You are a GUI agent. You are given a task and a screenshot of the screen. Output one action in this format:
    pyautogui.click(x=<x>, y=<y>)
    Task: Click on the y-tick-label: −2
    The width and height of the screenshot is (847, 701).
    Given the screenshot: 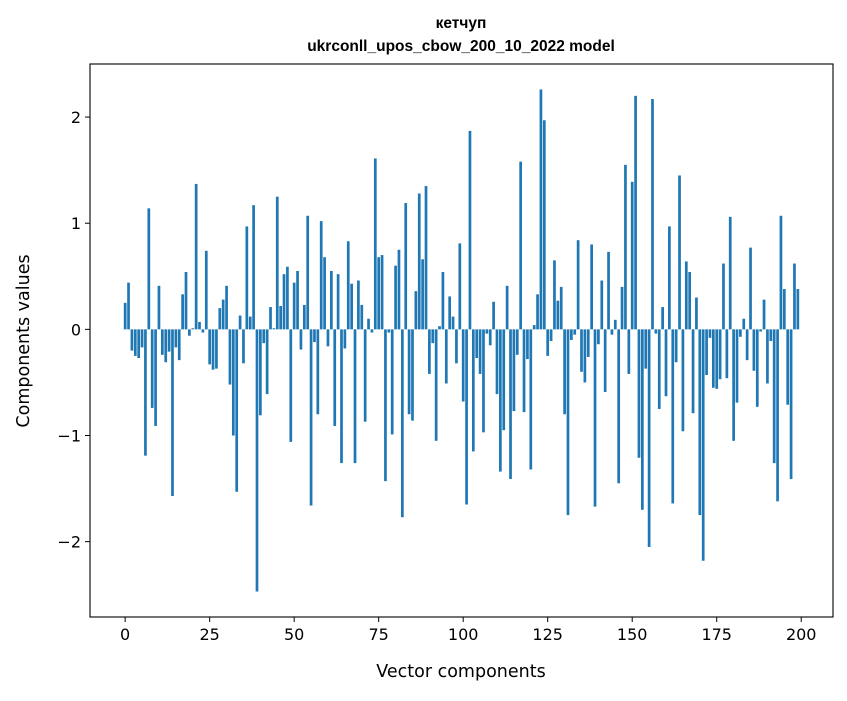 What is the action you would take?
    pyautogui.click(x=69, y=542)
    